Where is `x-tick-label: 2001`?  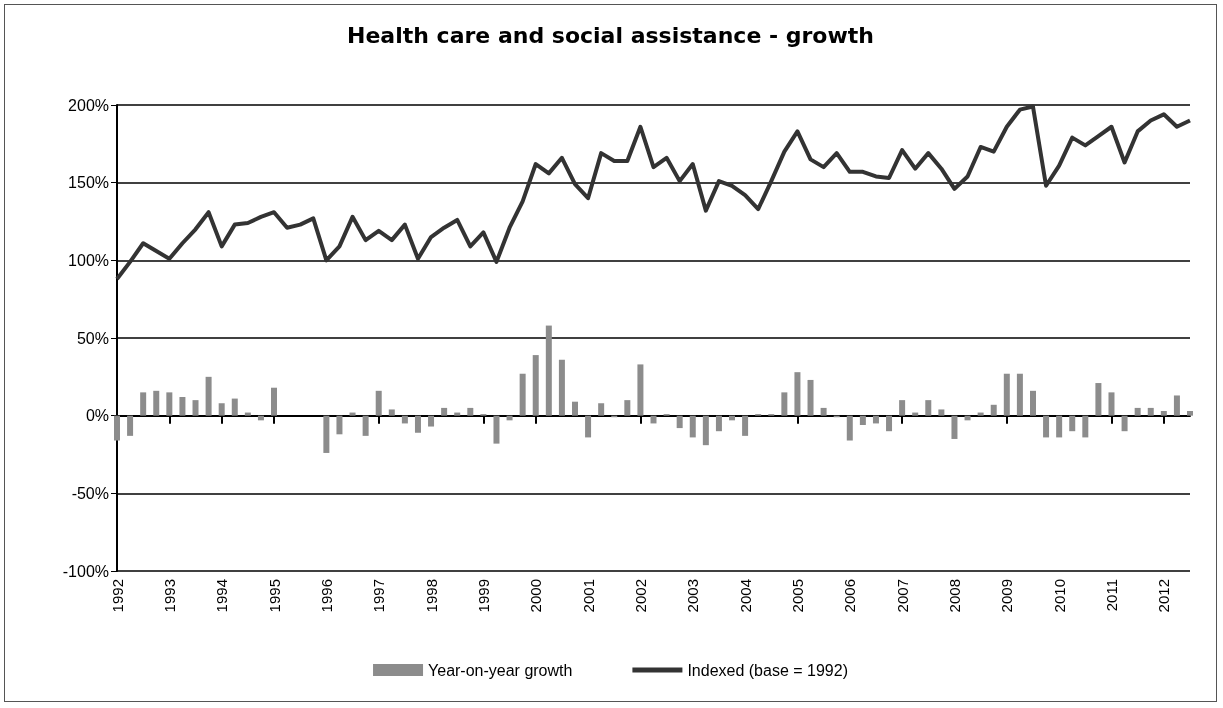 x-tick-label: 2001 is located at coordinates (588, 596).